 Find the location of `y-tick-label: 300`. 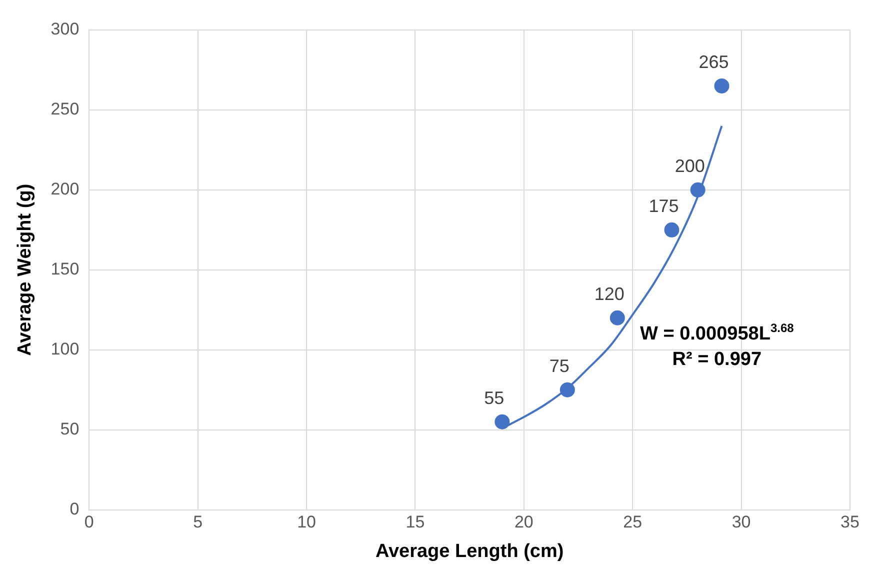

y-tick-label: 300 is located at coordinates (65, 29).